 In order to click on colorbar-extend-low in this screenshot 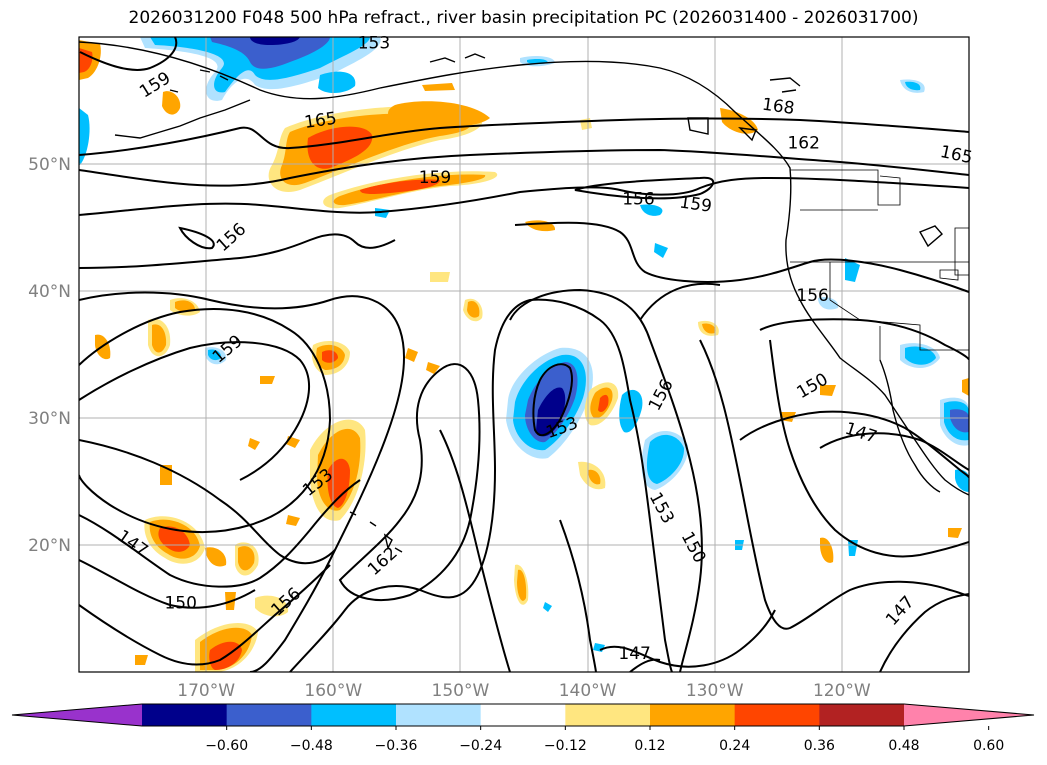, I will do `click(77, 715)`.